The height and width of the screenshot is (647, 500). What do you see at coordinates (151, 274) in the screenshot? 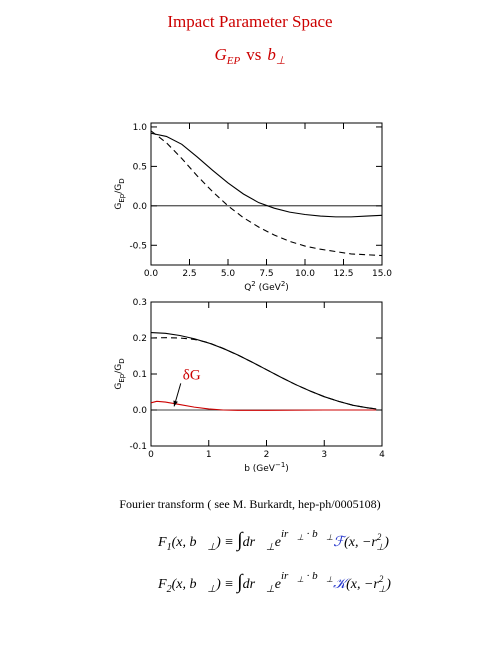
I see `x-tick-label: 0.0` at bounding box center [151, 274].